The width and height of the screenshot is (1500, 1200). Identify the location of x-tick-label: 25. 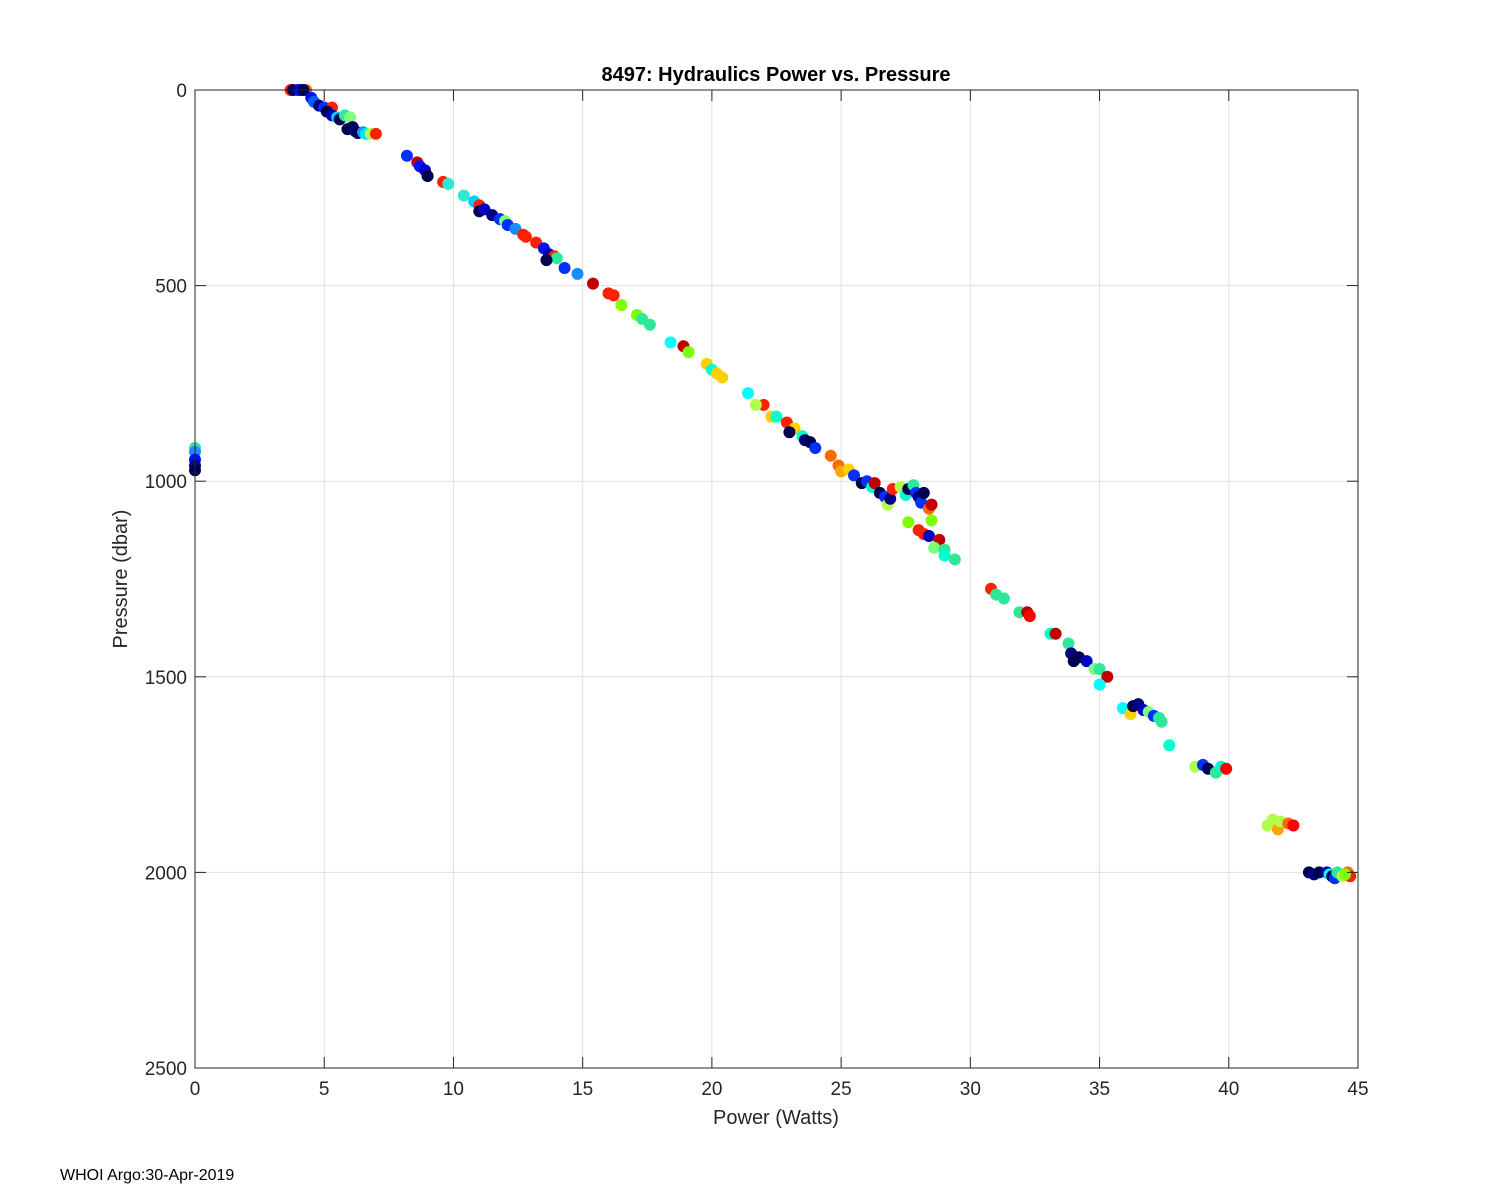
(841, 1089).